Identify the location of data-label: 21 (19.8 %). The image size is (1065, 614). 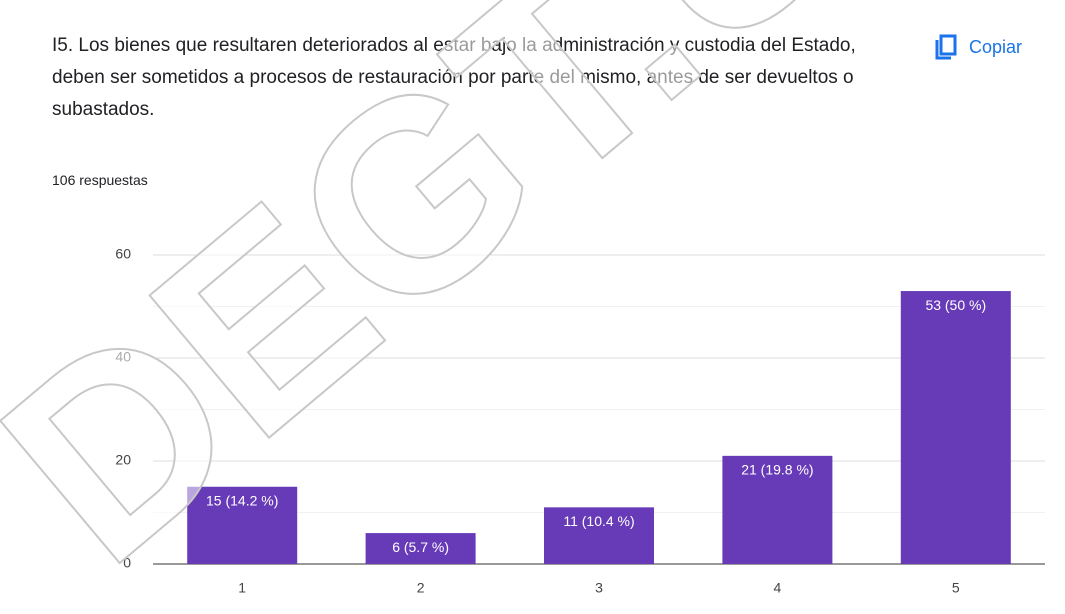
(777, 470).